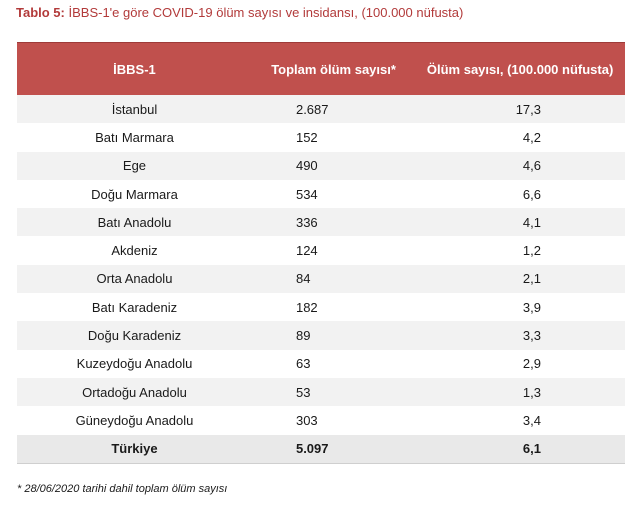 The width and height of the screenshot is (635, 511). I want to click on deaths-cell: 303, so click(333, 420).